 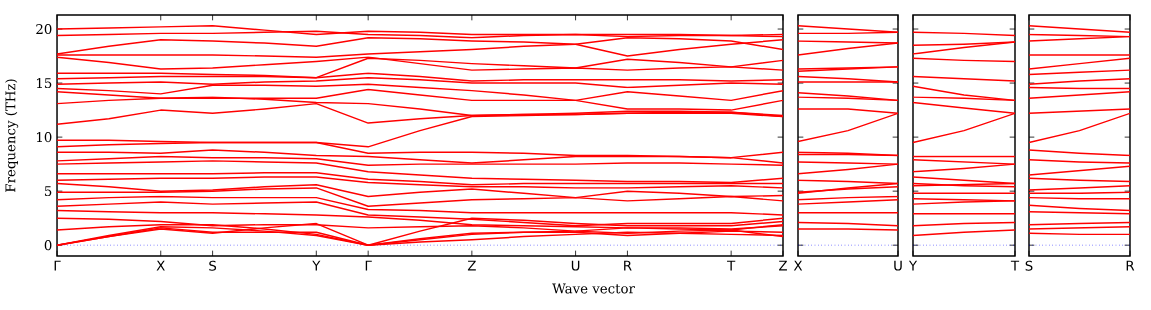 I want to click on x-axis-title: Wave vector, so click(x=593, y=288).